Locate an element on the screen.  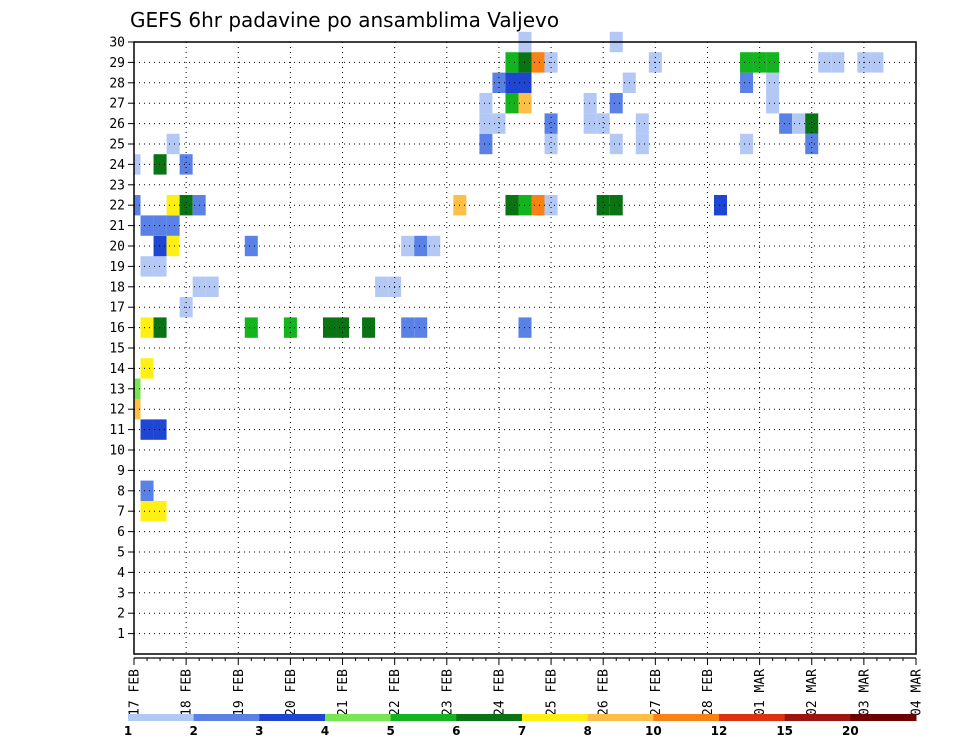
x-tick-label: 26 FEB is located at coordinates (604, 692).